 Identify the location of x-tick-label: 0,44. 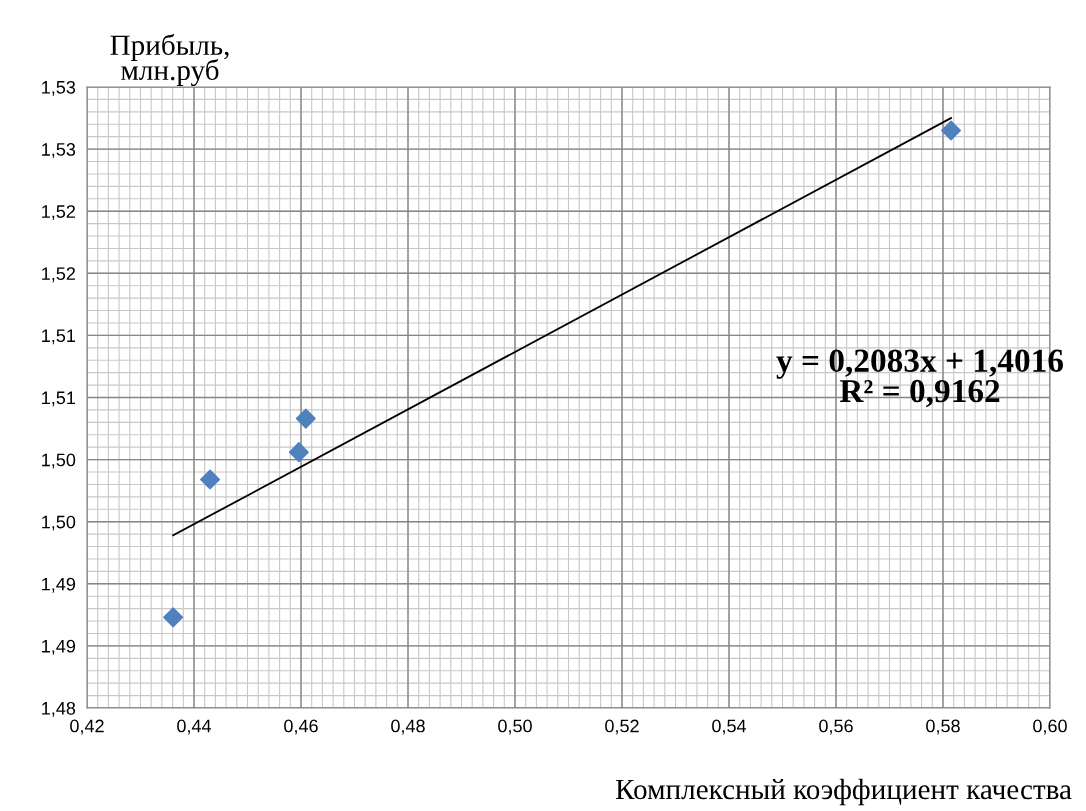
(194, 727).